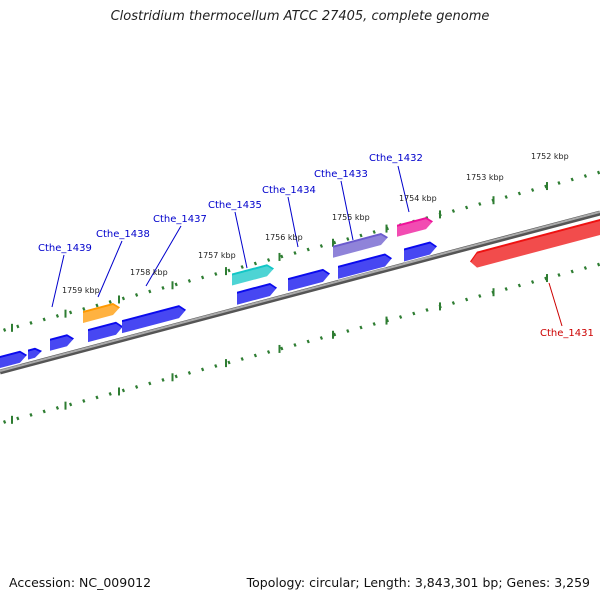 The image size is (600, 600). What do you see at coordinates (123, 234) in the screenshot?
I see `gene-label: Cthe_1438` at bounding box center [123, 234].